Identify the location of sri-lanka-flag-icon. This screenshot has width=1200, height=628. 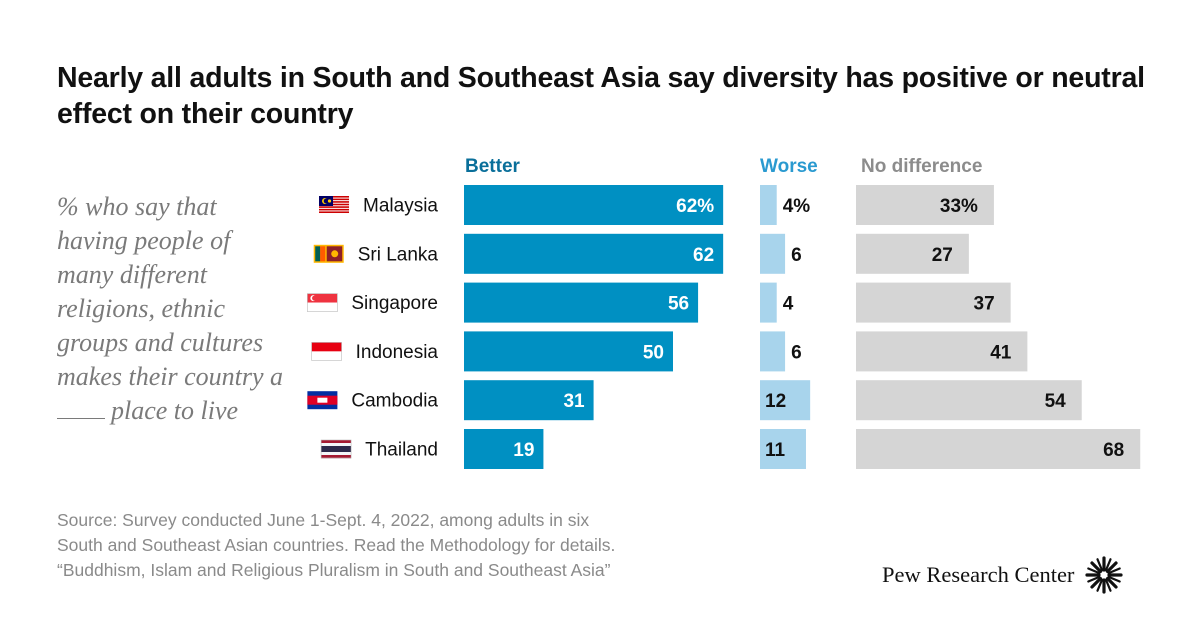
(328, 253).